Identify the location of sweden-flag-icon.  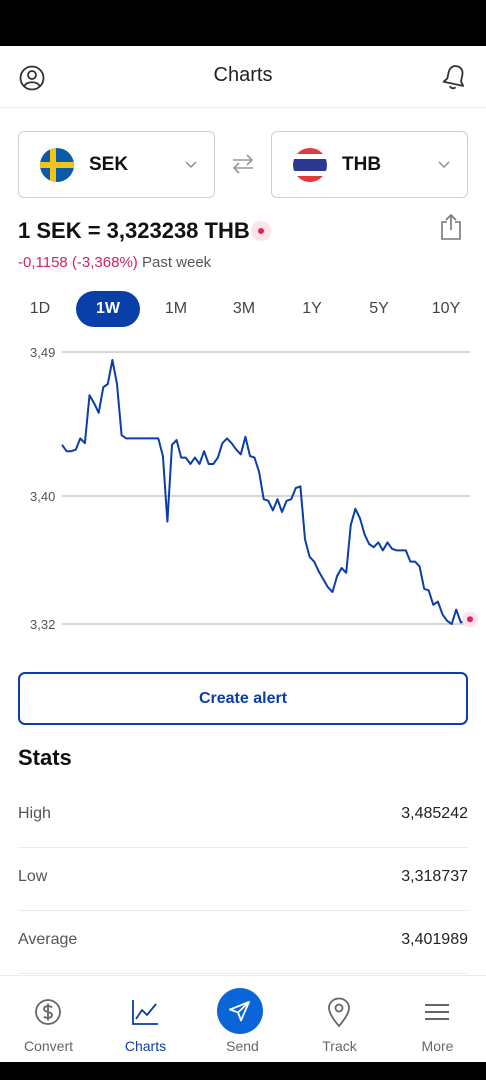
(57, 165).